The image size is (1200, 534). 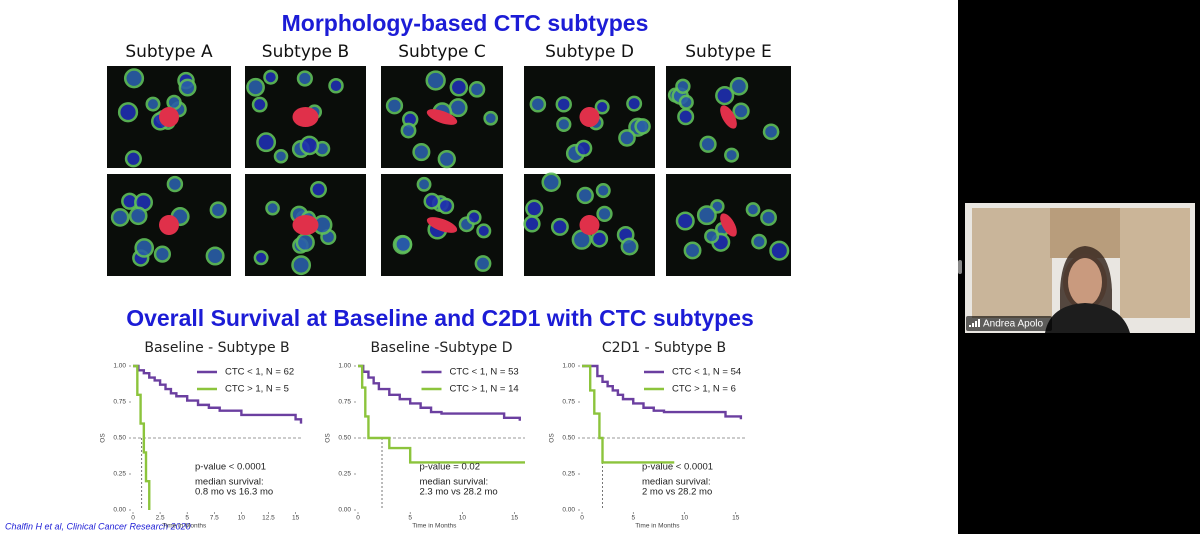 What do you see at coordinates (450, 467) in the screenshot?
I see `annotation: p-value = 0.02` at bounding box center [450, 467].